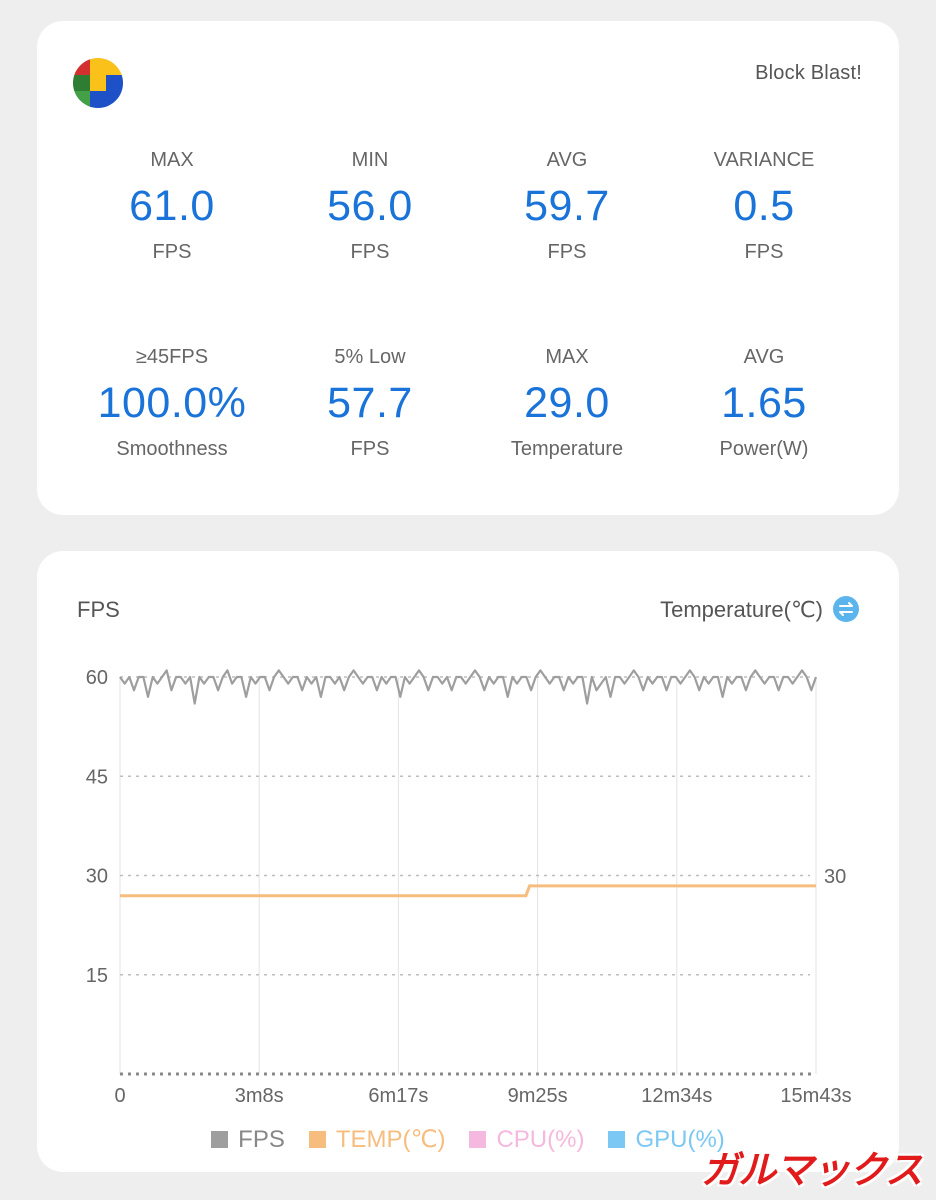  I want to click on stat-2: AVG 59.7 FPS, so click(567, 206).